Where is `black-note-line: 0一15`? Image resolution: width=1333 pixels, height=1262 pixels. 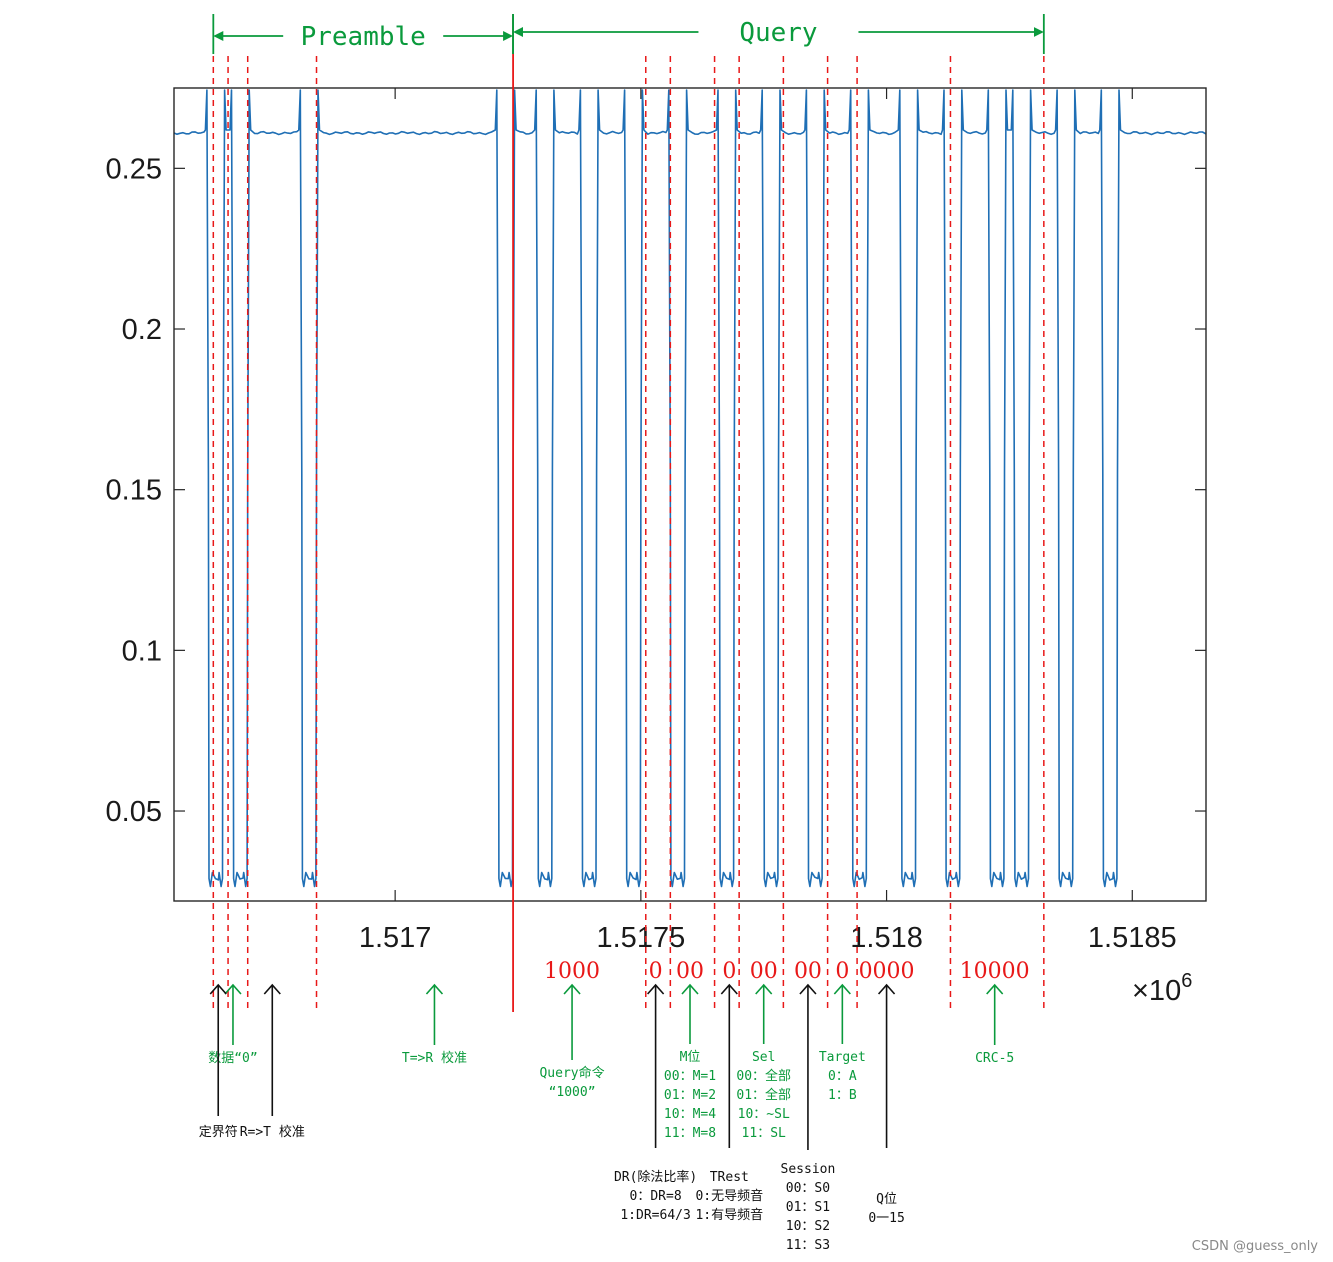 black-note-line: 0一15 is located at coordinates (886, 1218).